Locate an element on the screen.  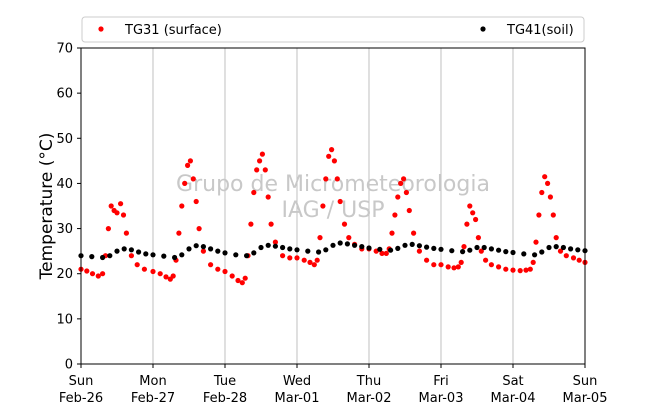
y-axis-label: Temperature (°C) is located at coordinates (47, 207).